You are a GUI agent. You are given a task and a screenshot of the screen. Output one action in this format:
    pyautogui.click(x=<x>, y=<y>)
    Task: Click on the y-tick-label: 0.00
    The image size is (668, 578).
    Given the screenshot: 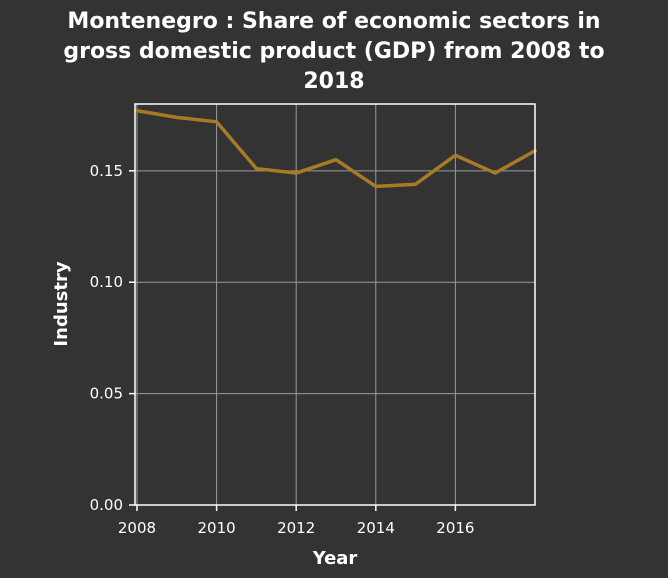 What is the action you would take?
    pyautogui.click(x=106, y=505)
    